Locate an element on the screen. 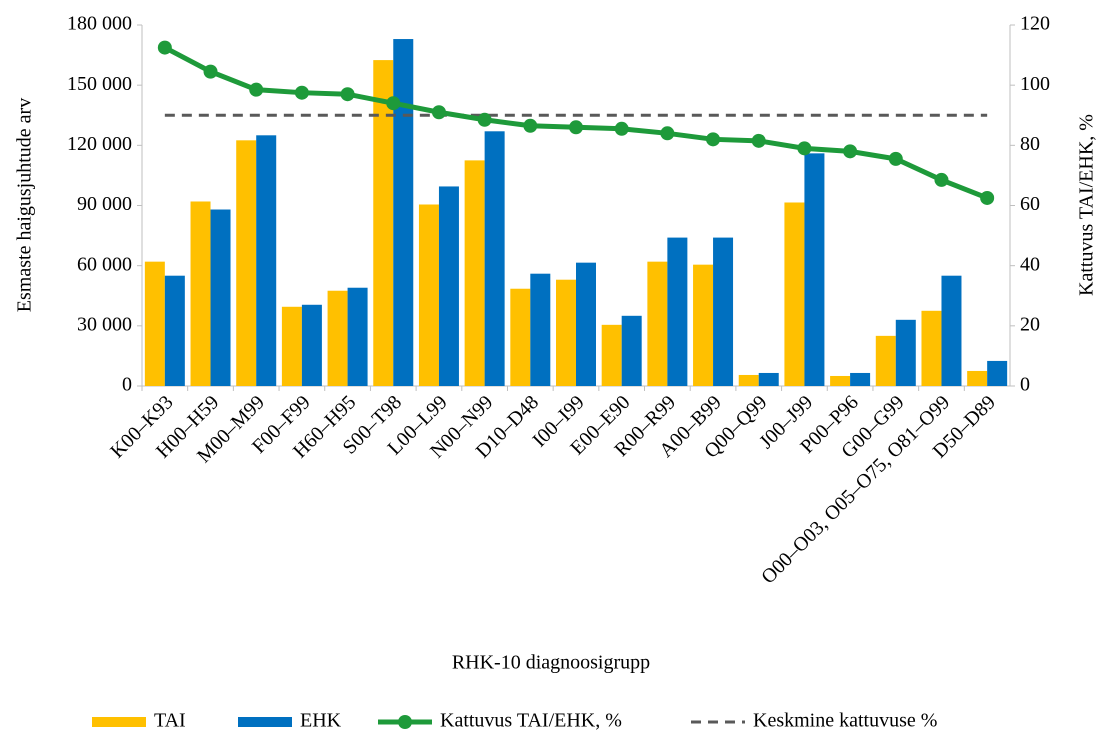  y-tick-label: 30 000 is located at coordinates (104, 324).